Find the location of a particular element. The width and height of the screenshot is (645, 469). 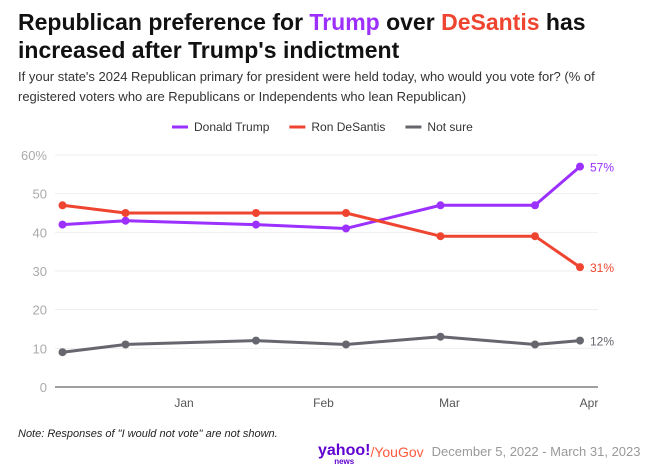

end-label: 57% is located at coordinates (602, 168).